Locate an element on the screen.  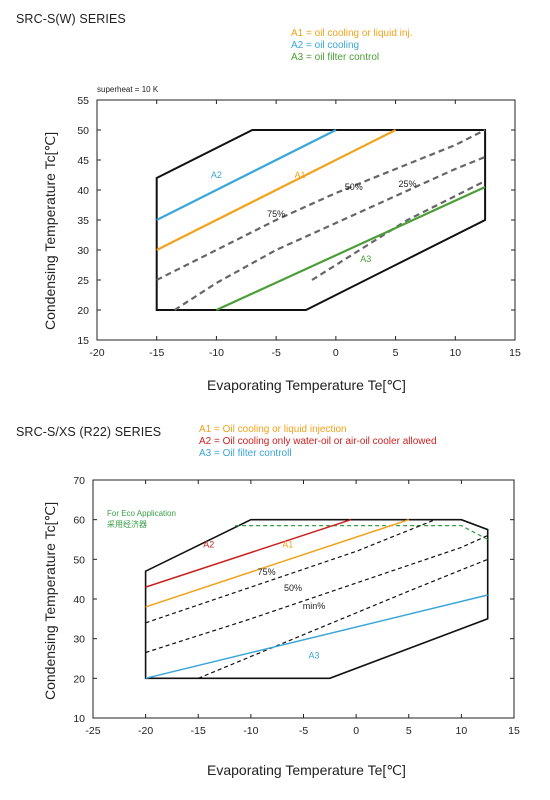
chart1-x-tick-label: -20 is located at coordinates (96, 353).